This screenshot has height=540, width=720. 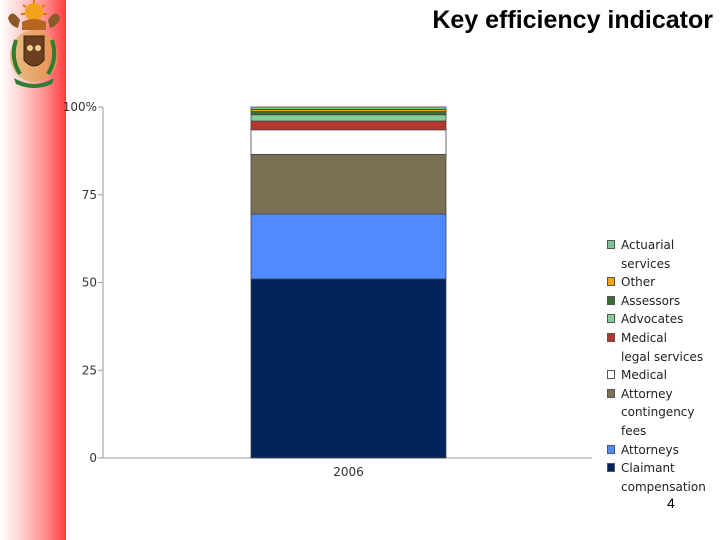 I want to click on bar-segment-actuarial-services, so click(x=348, y=108).